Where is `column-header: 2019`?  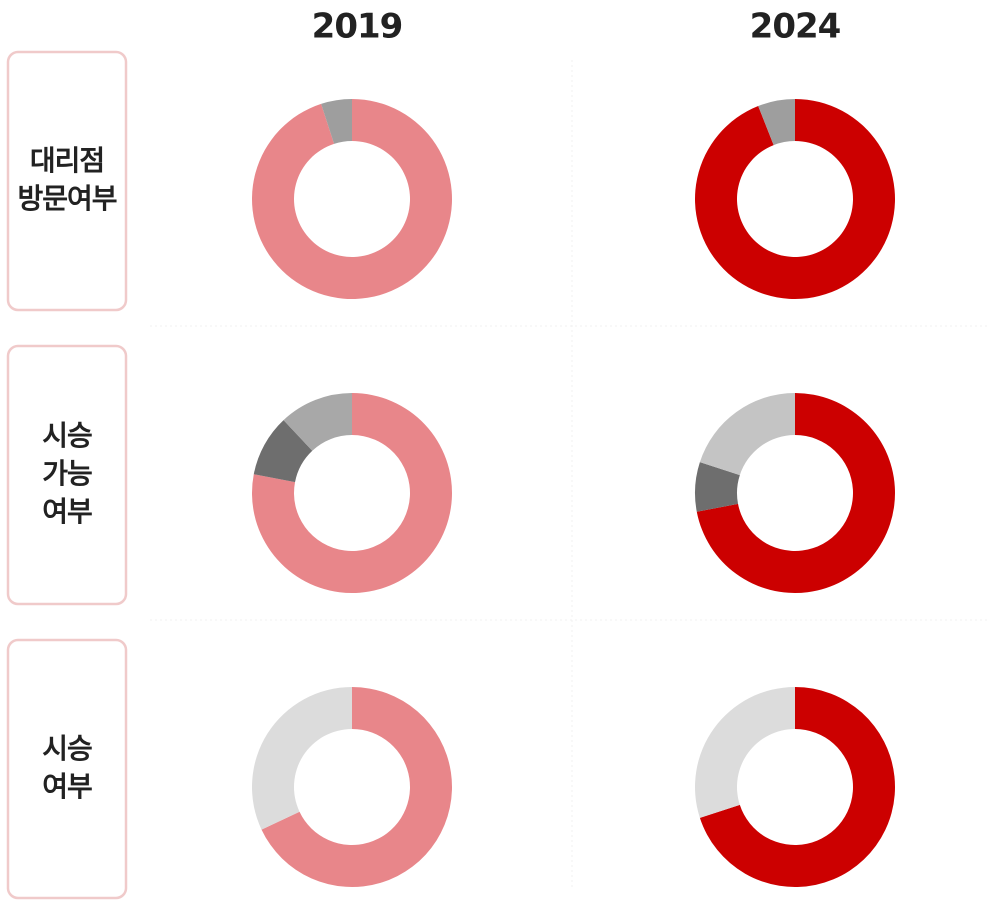
column-header: 2019 is located at coordinates (357, 27).